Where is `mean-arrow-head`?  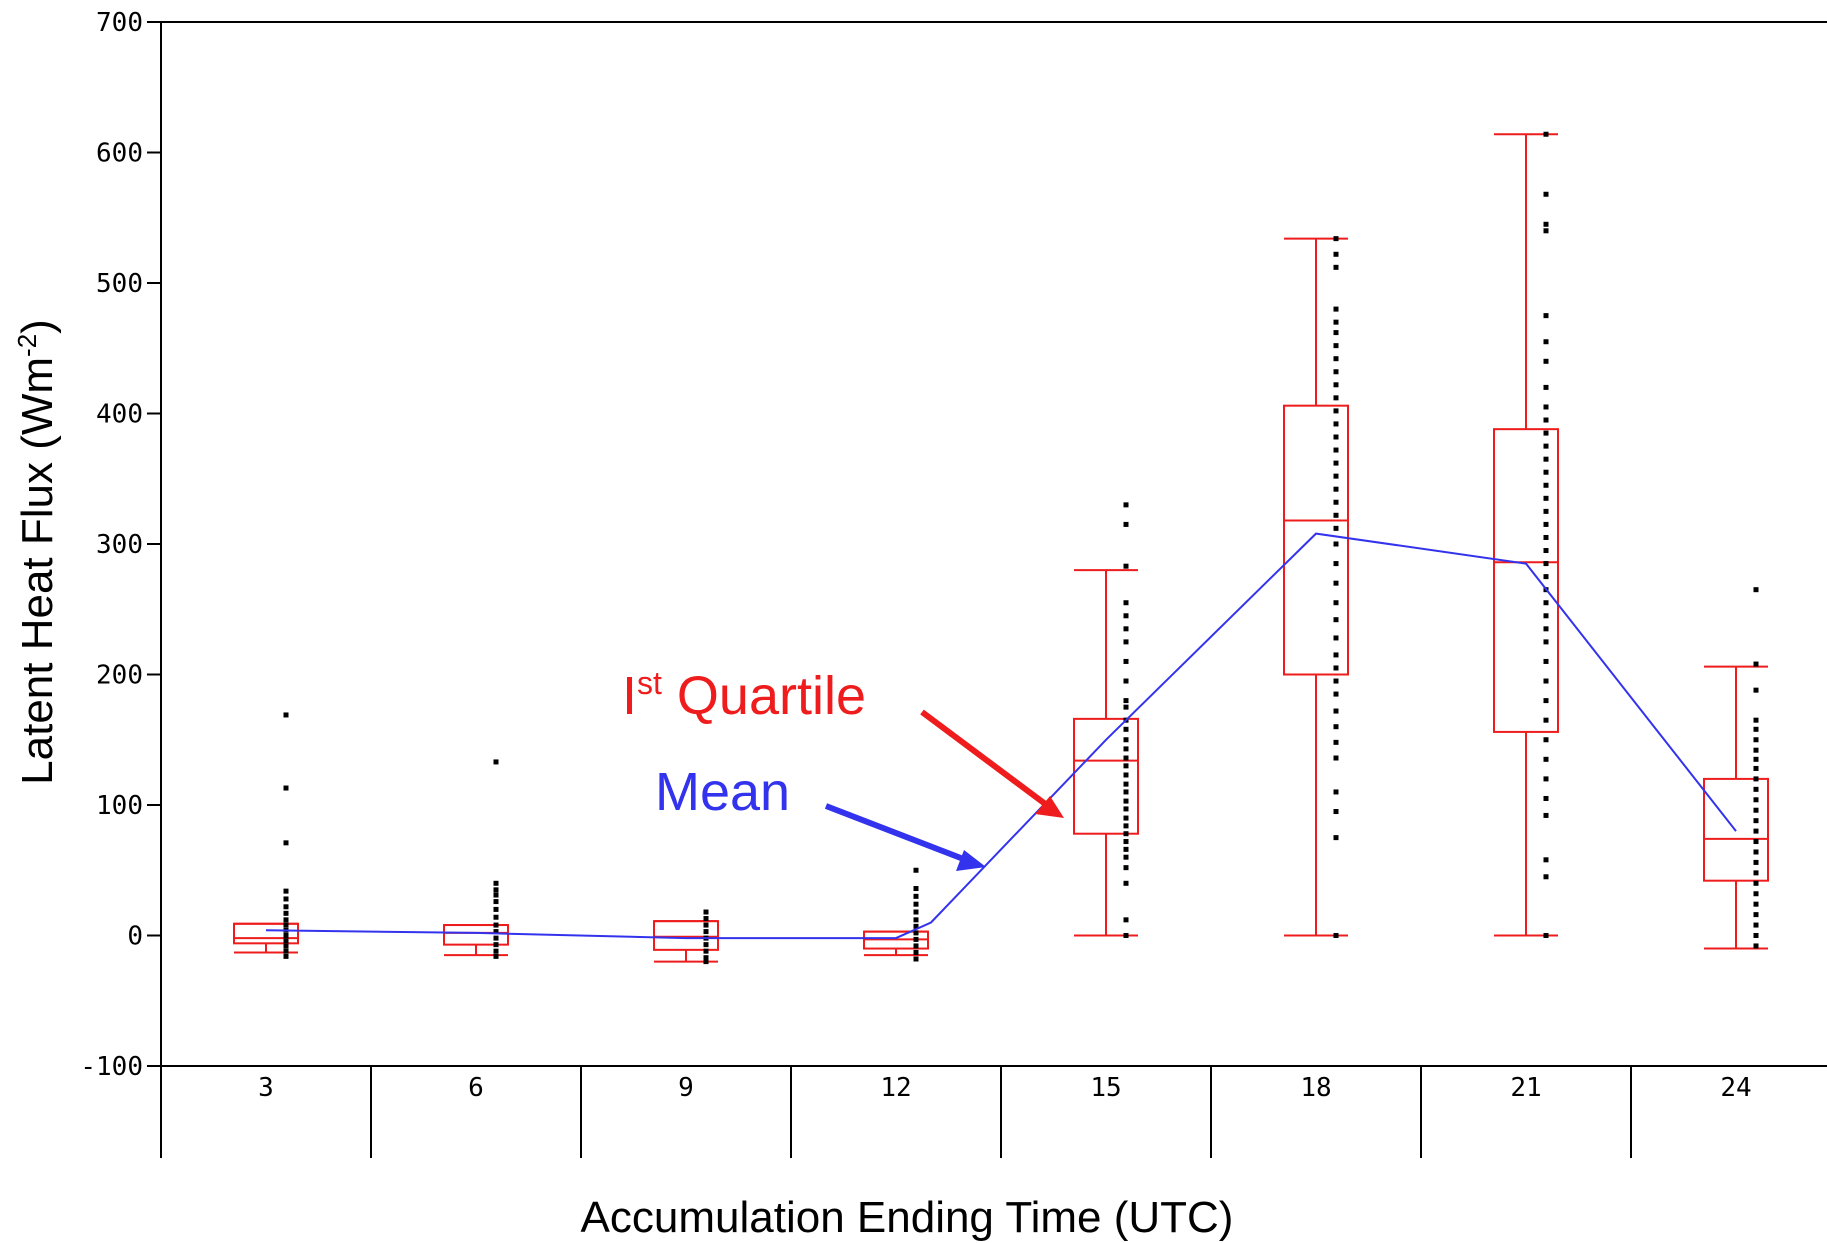 mean-arrow-head is located at coordinates (971, 860).